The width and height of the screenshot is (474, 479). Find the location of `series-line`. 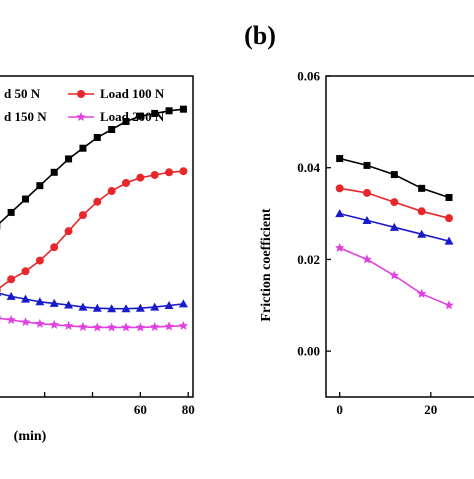

series-line is located at coordinates (91, 167).